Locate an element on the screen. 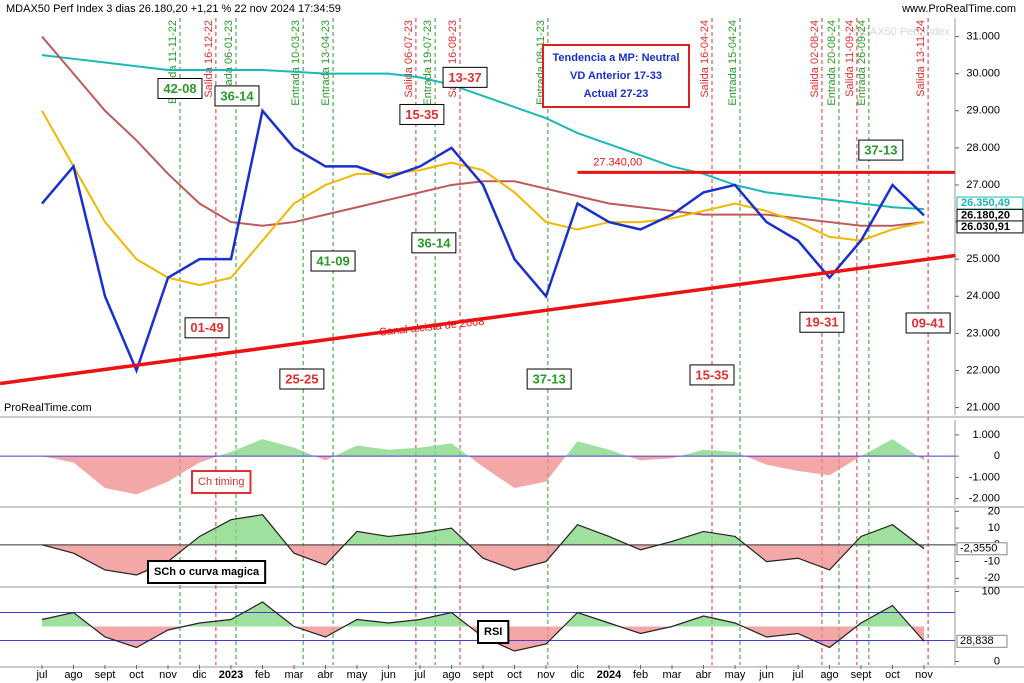 The image size is (1024, 683). signal-label: Entrada 20-08-24 is located at coordinates (832, 63).